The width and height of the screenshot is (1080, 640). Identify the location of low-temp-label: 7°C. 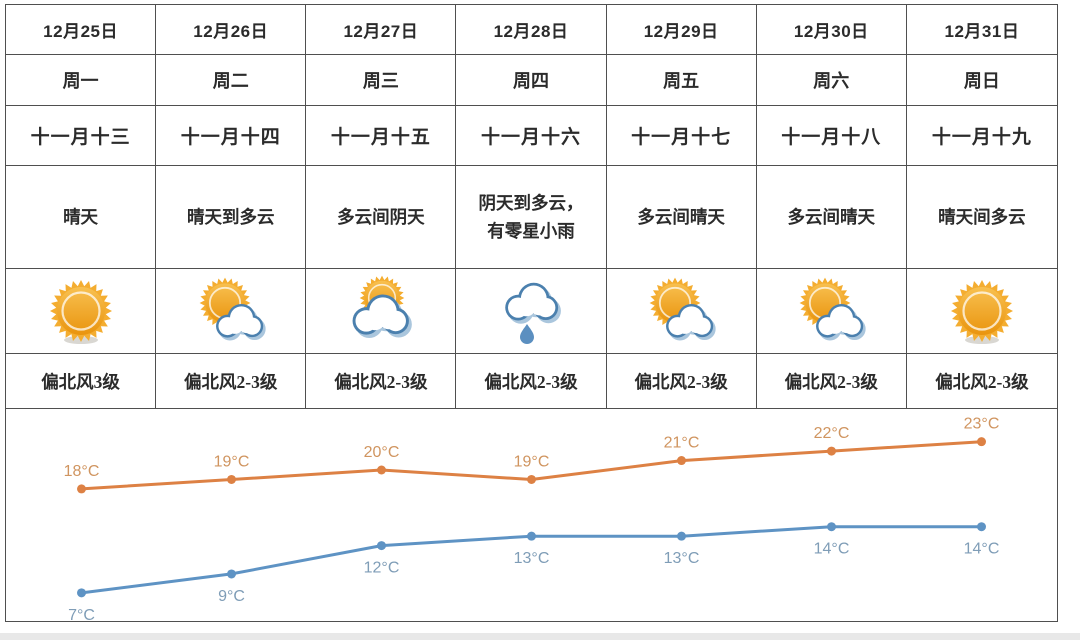
(81, 614).